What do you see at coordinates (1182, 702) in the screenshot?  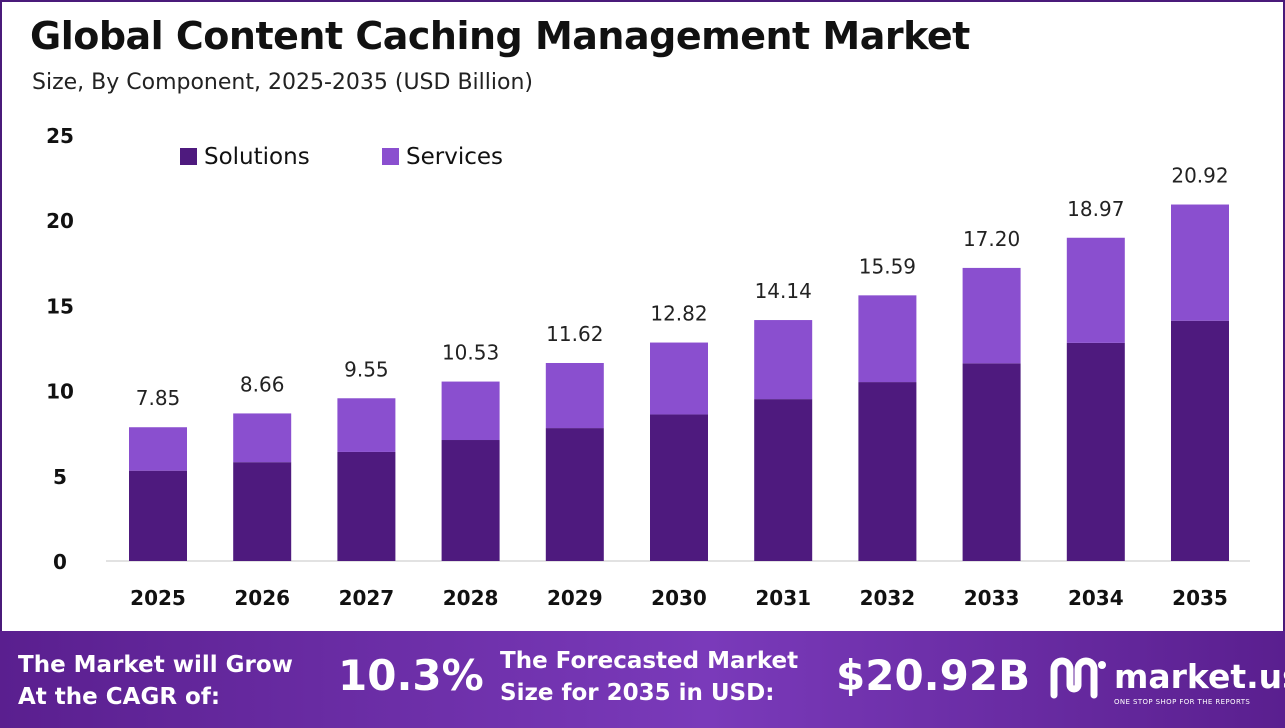 I see `brand-tagline: ONE STOP SHOP FOR THE REPORTS` at bounding box center [1182, 702].